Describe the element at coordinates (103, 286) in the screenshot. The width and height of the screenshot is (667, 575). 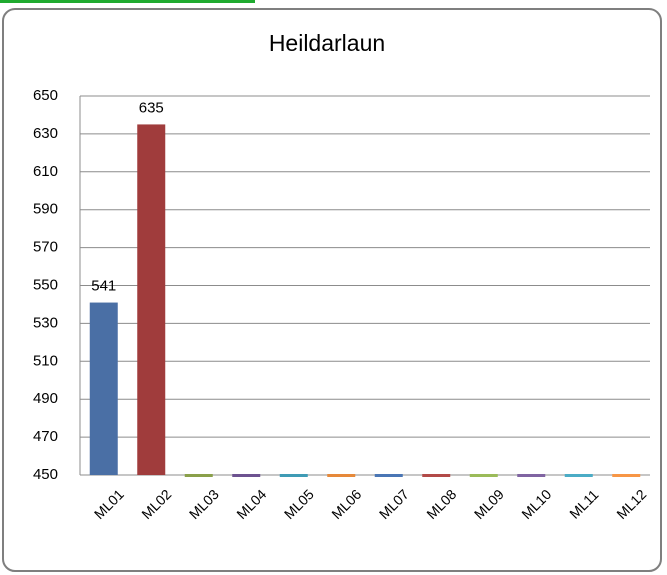
I see `data-label: 541` at that location.